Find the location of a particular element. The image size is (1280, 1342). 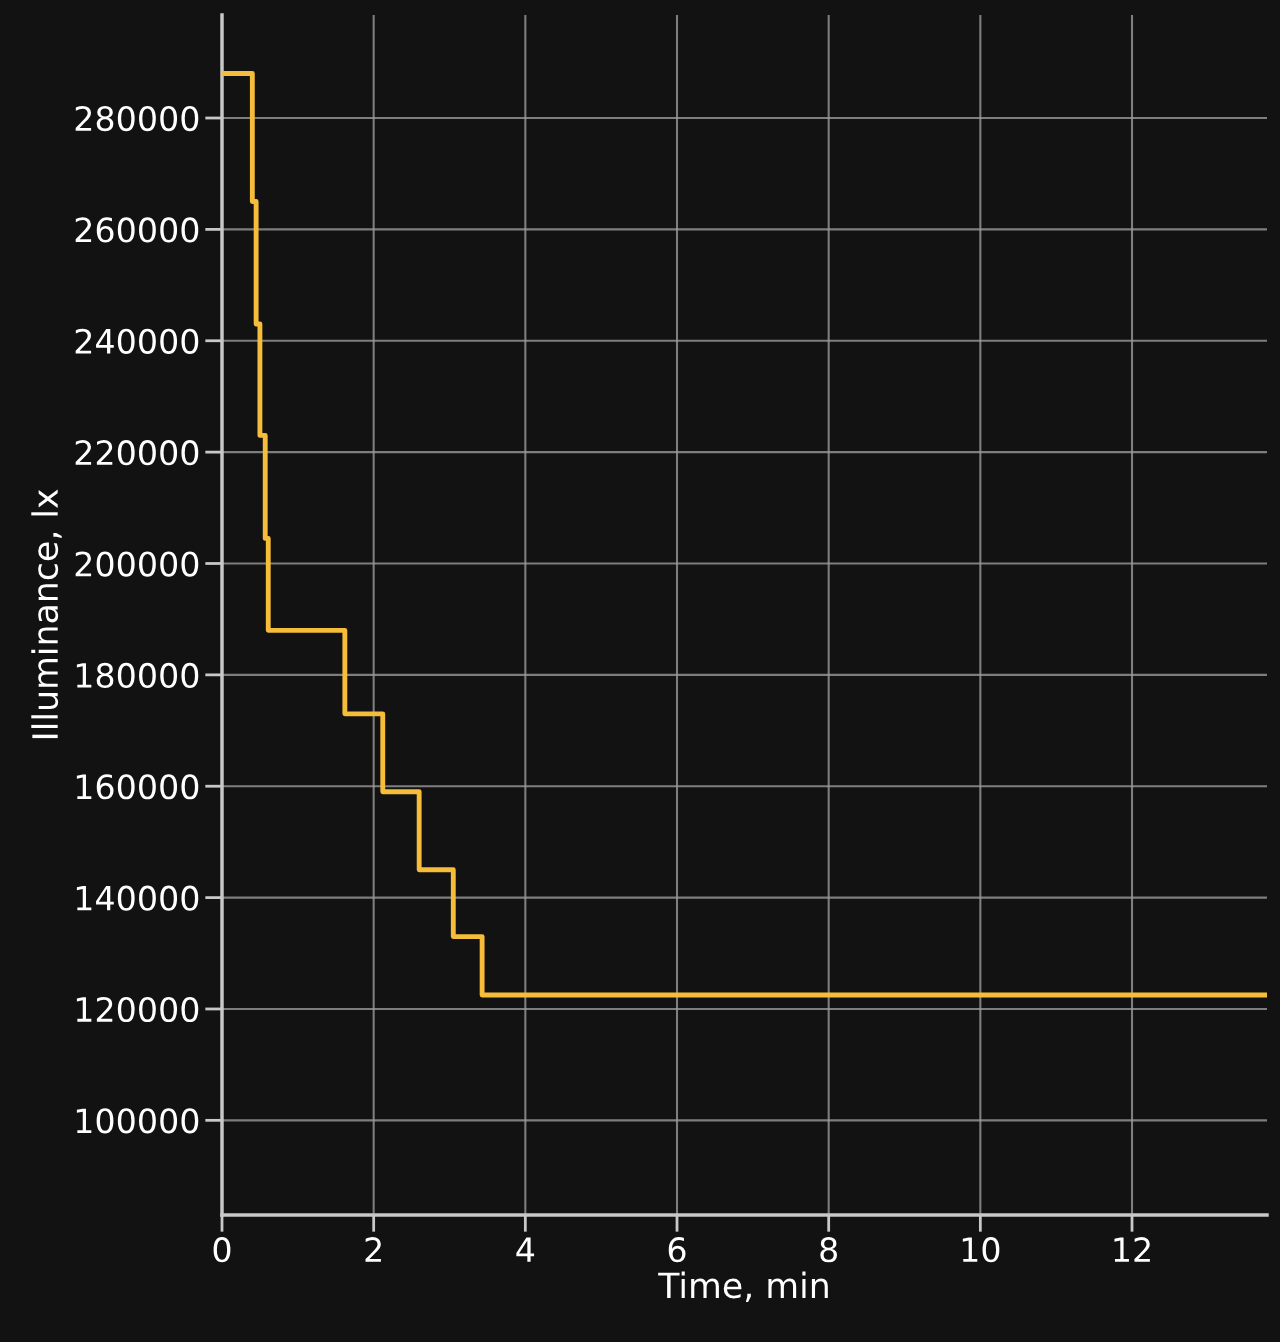

y-tick-label: 100000 is located at coordinates (137, 1121).